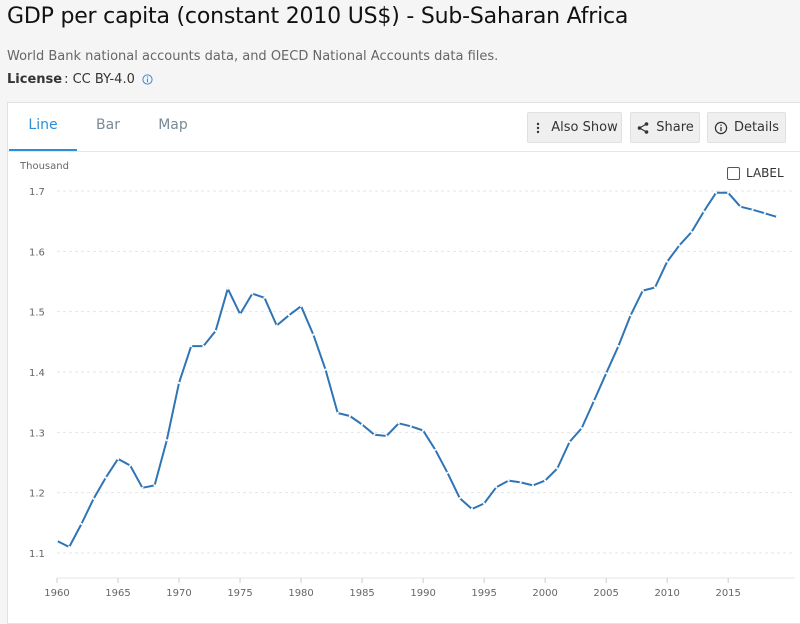 This screenshot has width=800, height=624. I want to click on details-button: Details, so click(746, 127).